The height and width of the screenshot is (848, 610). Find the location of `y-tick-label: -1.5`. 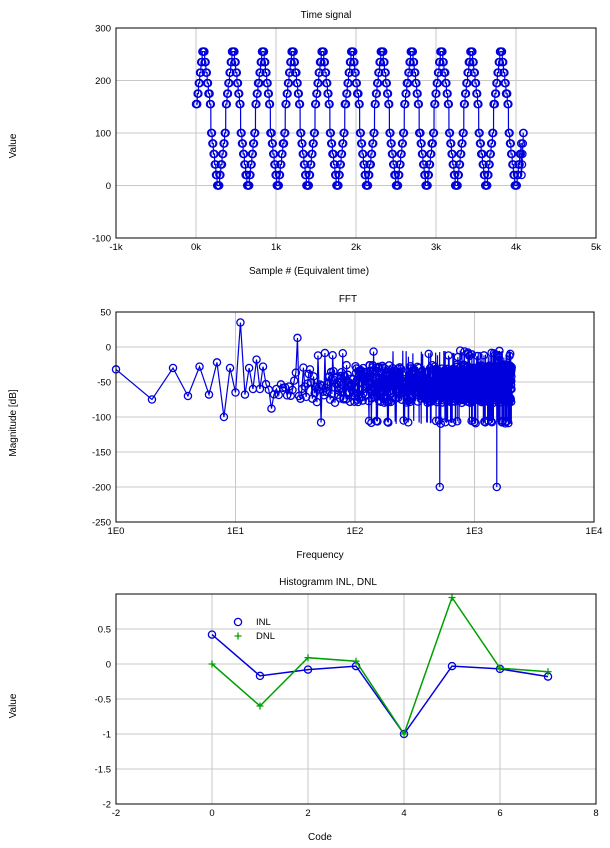

y-tick-label: -1.5 is located at coordinates (103, 770).